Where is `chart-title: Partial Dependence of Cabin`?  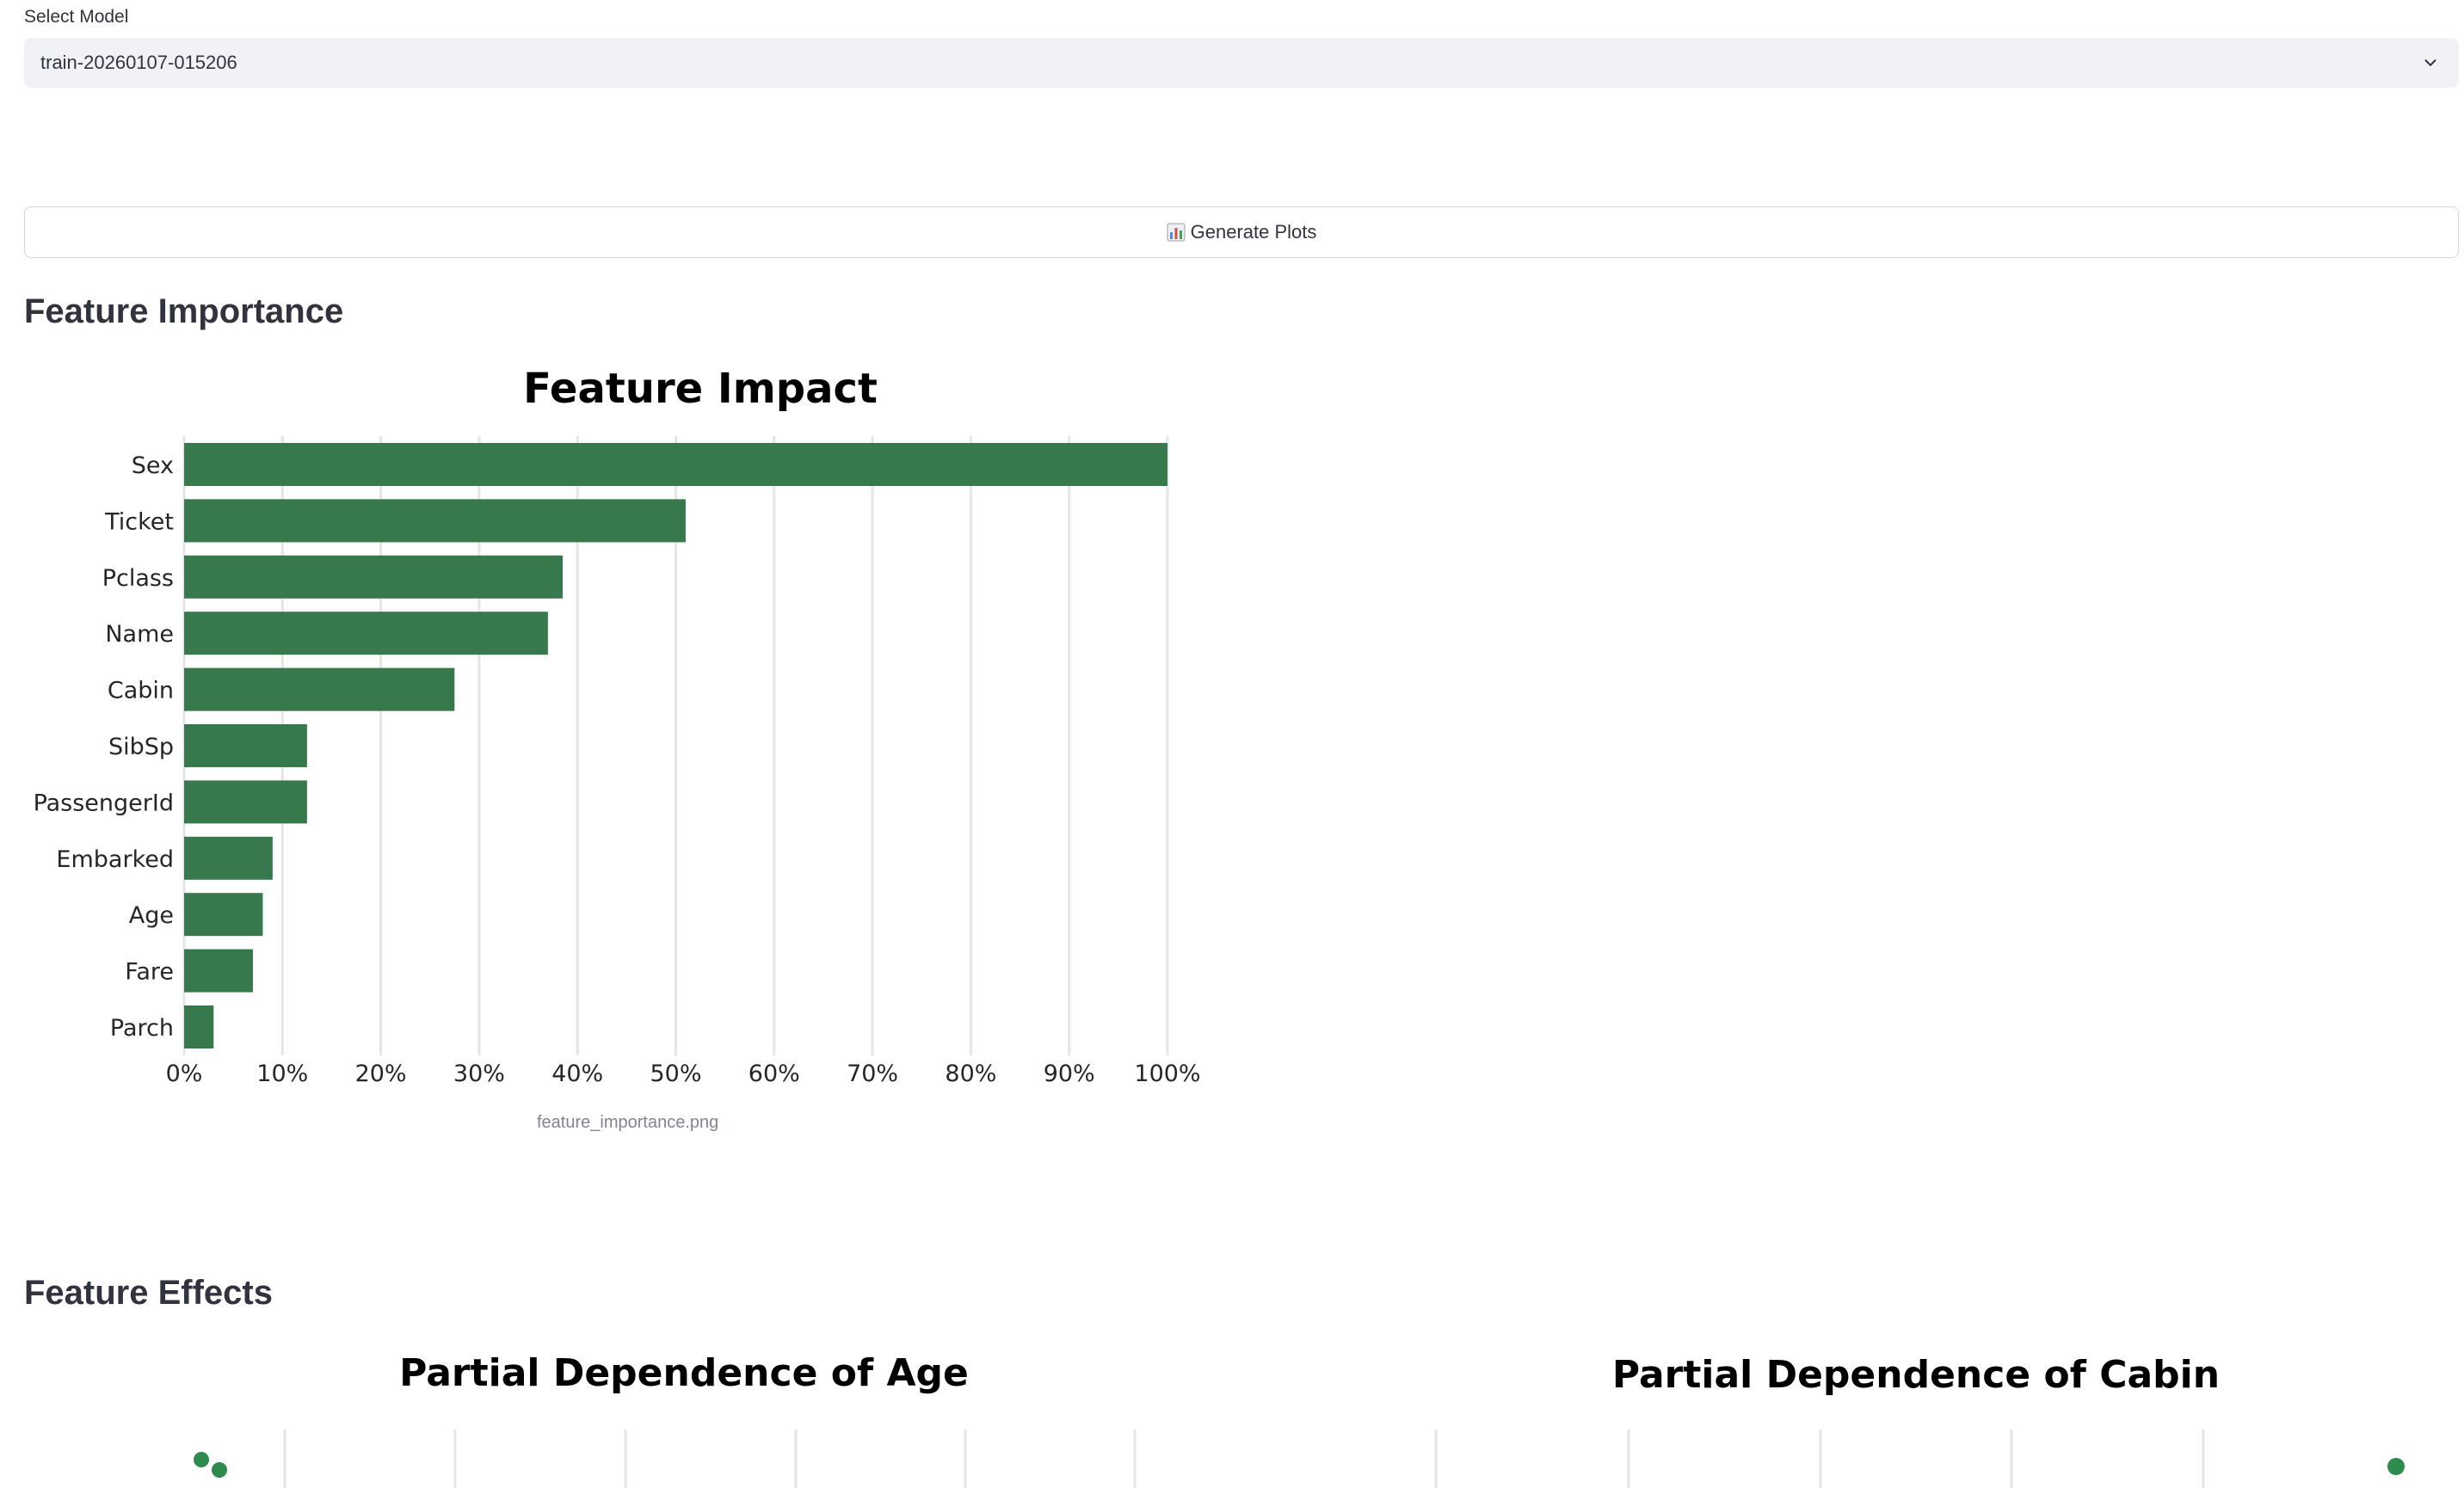
chart-title: Partial Dependence of Cabin is located at coordinates (1916, 1375).